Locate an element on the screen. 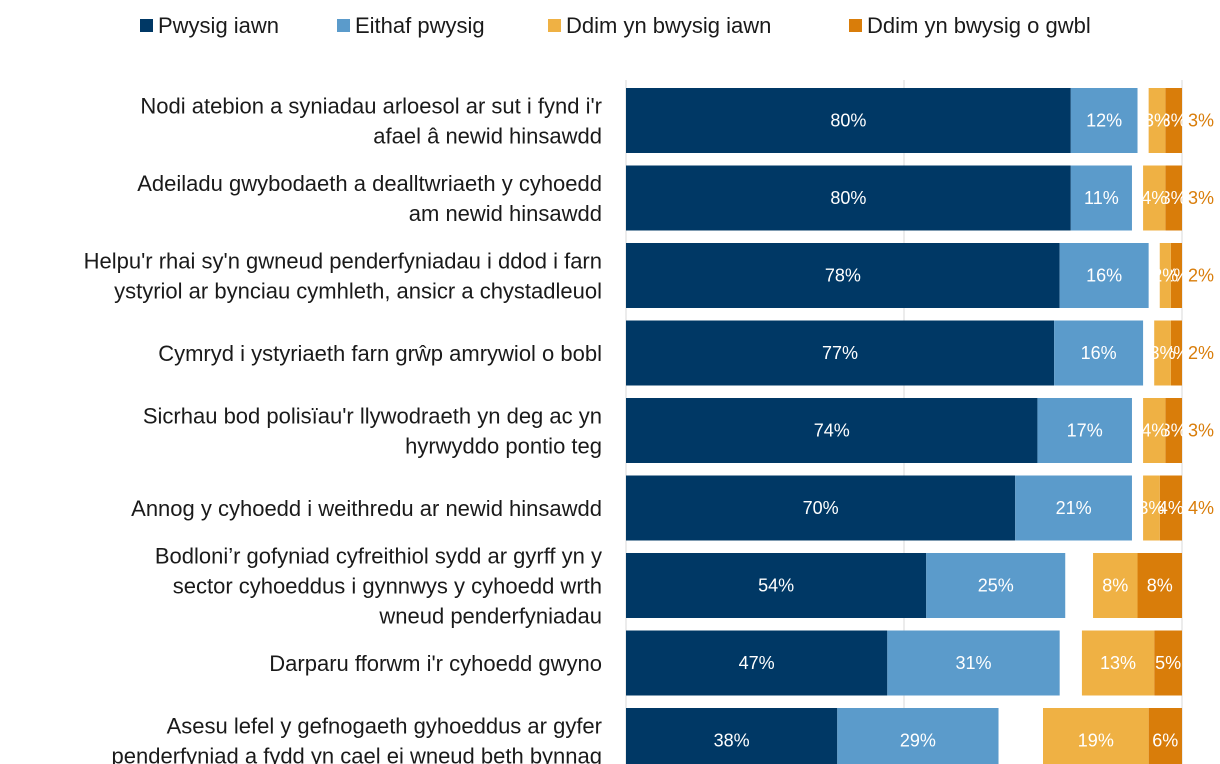  data-label: 2% is located at coordinates (1165, 276).